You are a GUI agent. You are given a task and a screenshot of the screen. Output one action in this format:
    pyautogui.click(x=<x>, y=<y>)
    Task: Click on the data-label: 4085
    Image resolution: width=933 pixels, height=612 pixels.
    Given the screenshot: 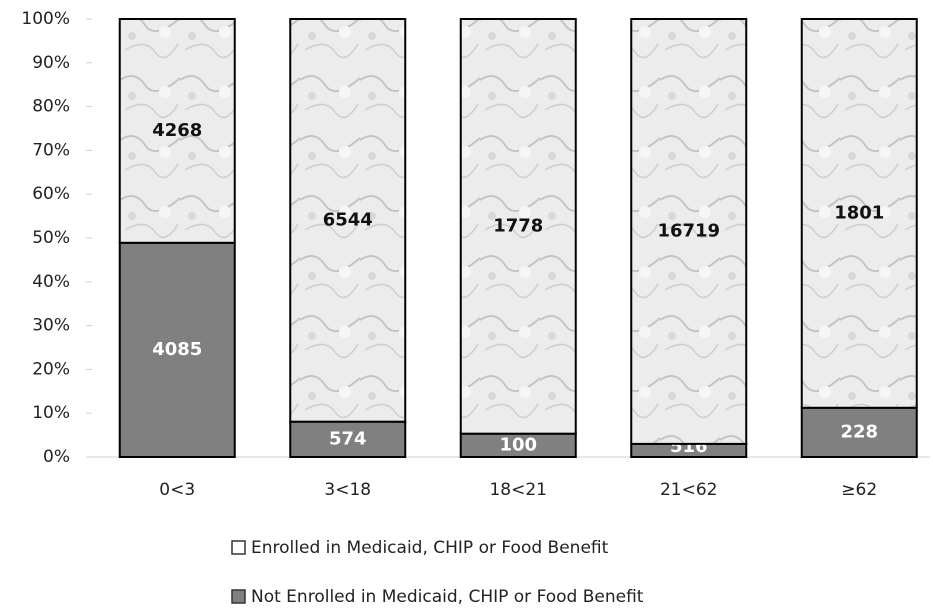 What is the action you would take?
    pyautogui.click(x=177, y=349)
    